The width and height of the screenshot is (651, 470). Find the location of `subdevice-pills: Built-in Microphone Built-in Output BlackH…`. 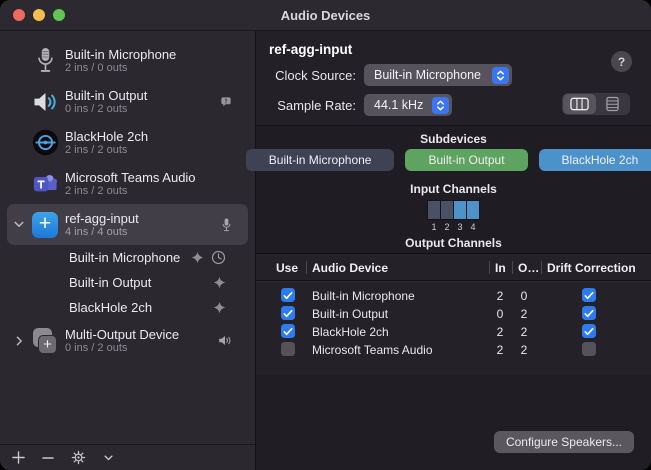

subdevice-pills: Built-in Microphone Built-in Output BlackH… is located at coordinates (448, 160).